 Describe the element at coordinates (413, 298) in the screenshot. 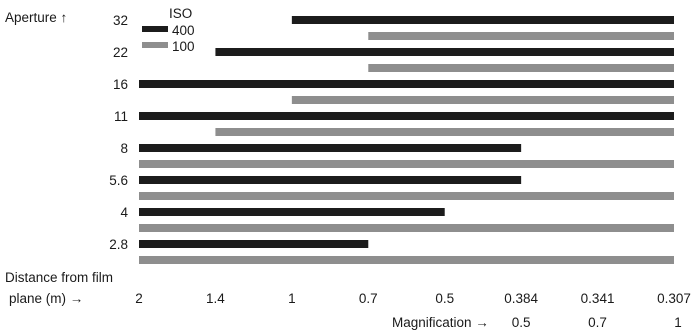

I see `distance-axis: 2 1.4 1 0.7 0.5 0.384 0.341 0.307` at that location.